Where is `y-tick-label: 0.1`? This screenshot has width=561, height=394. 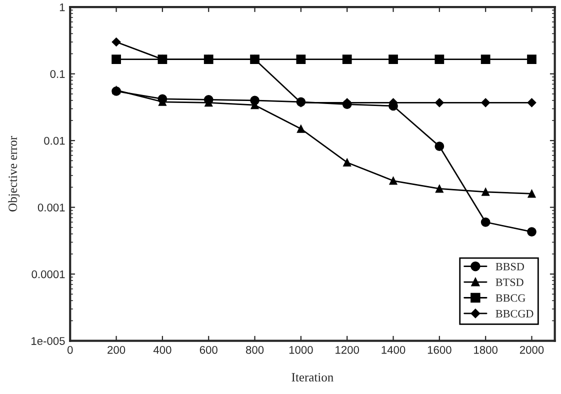
y-tick-label: 0.1 is located at coordinates (57, 74).